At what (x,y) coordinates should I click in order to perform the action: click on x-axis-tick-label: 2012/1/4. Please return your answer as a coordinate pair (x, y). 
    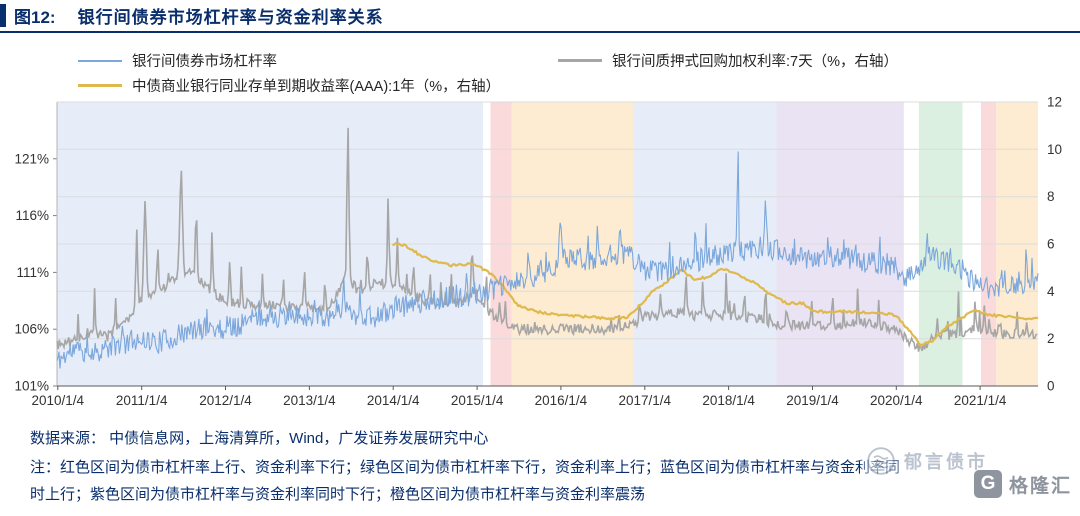
    Looking at the image, I should click on (225, 400).